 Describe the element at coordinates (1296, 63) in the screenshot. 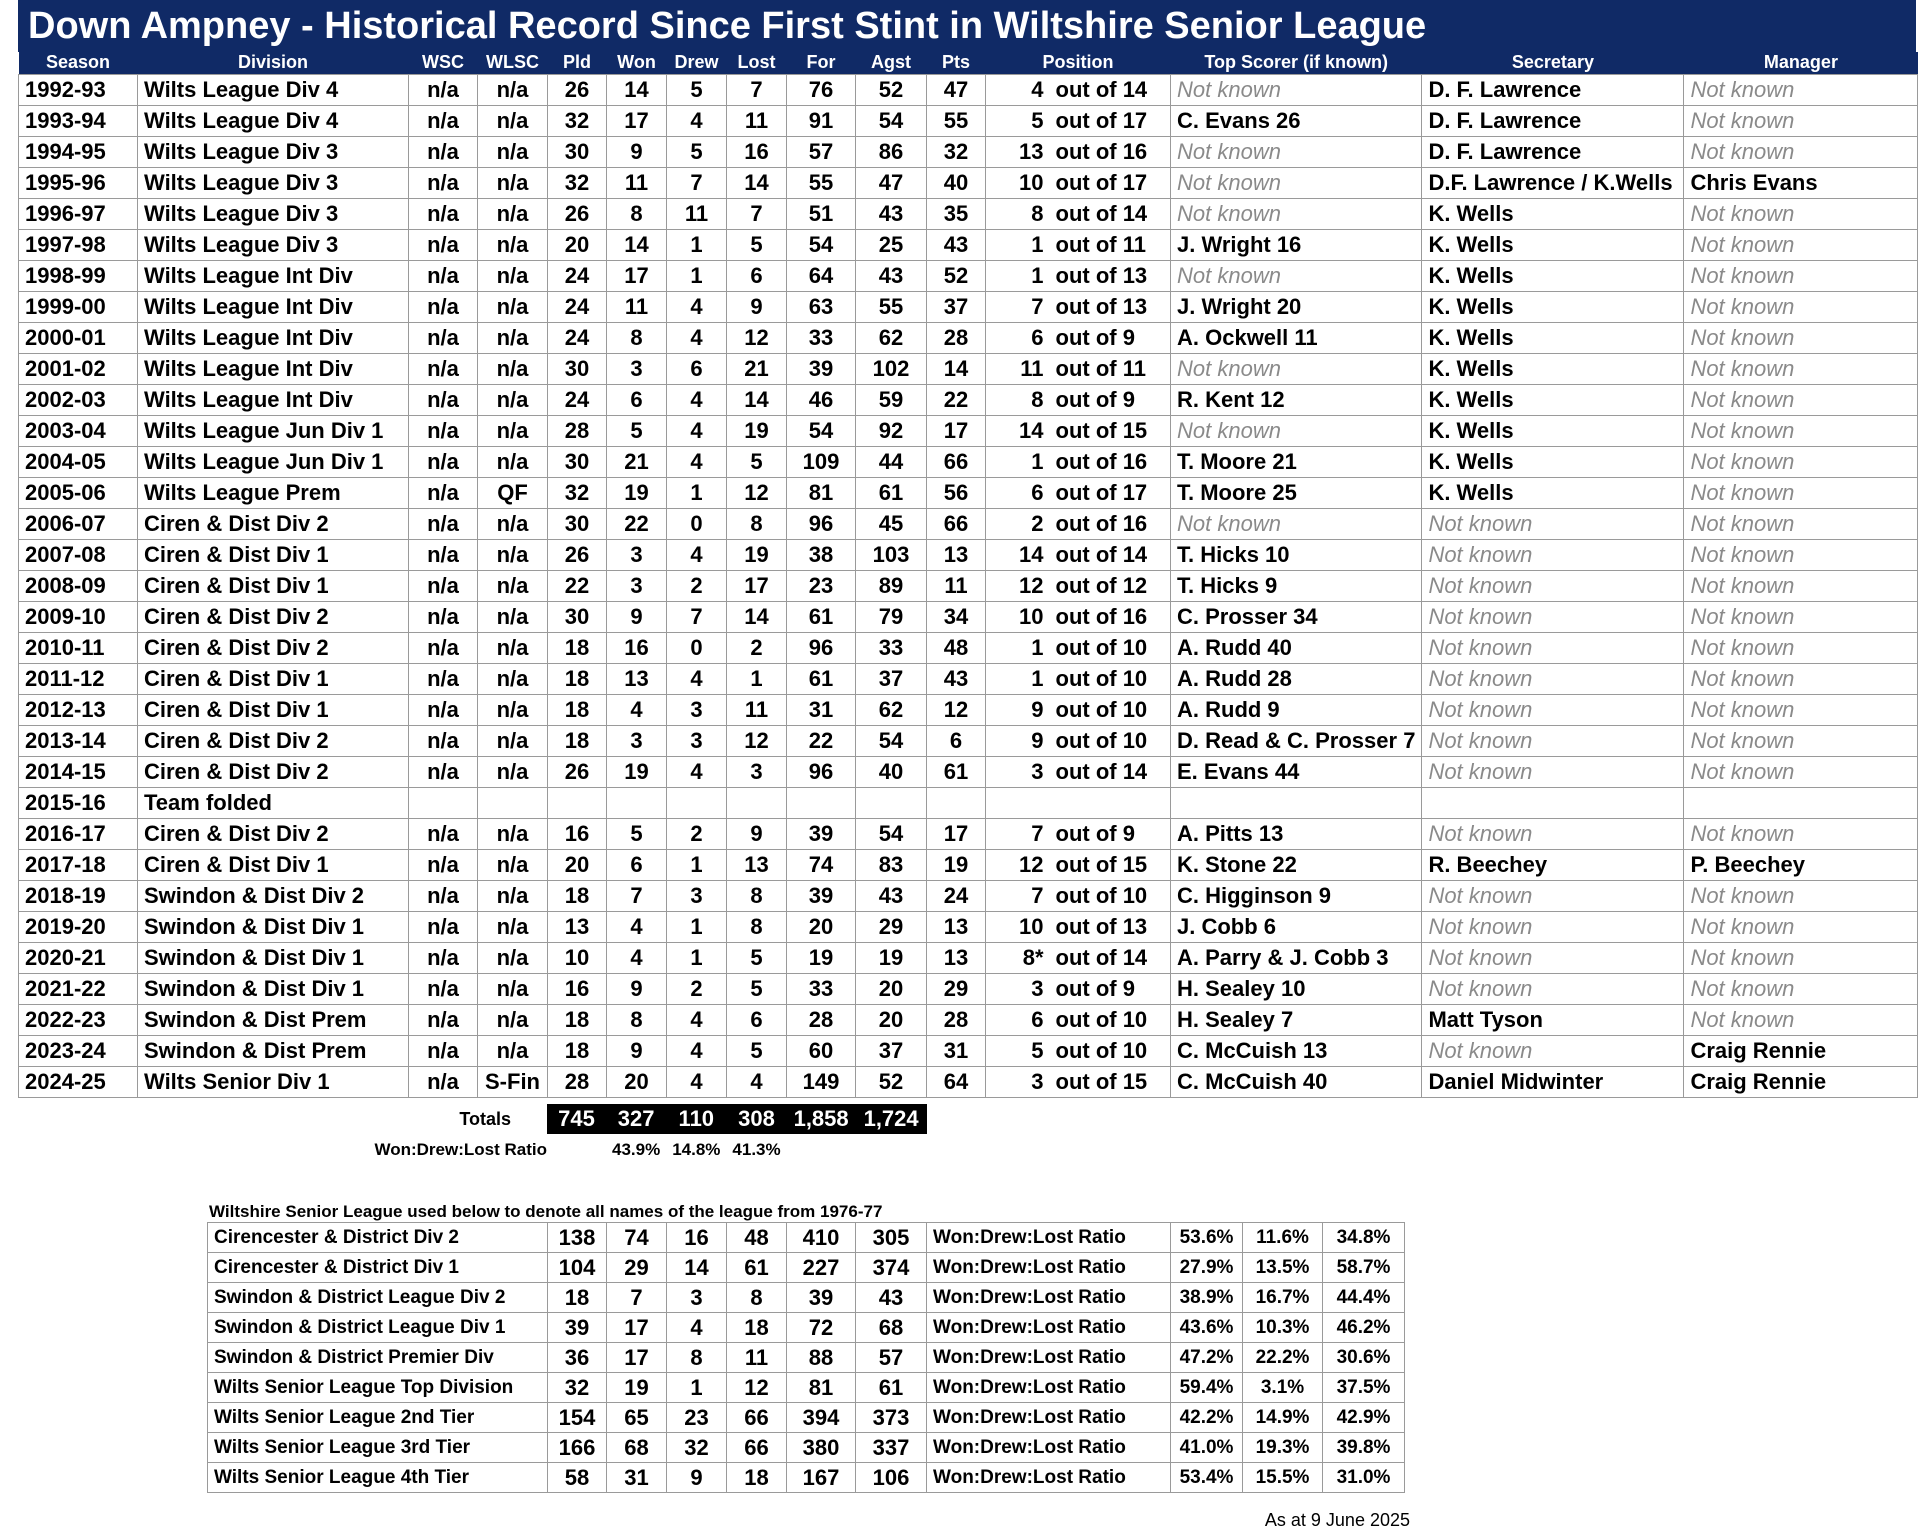

I see `header-cell: Top Scorer (if known)` at that location.